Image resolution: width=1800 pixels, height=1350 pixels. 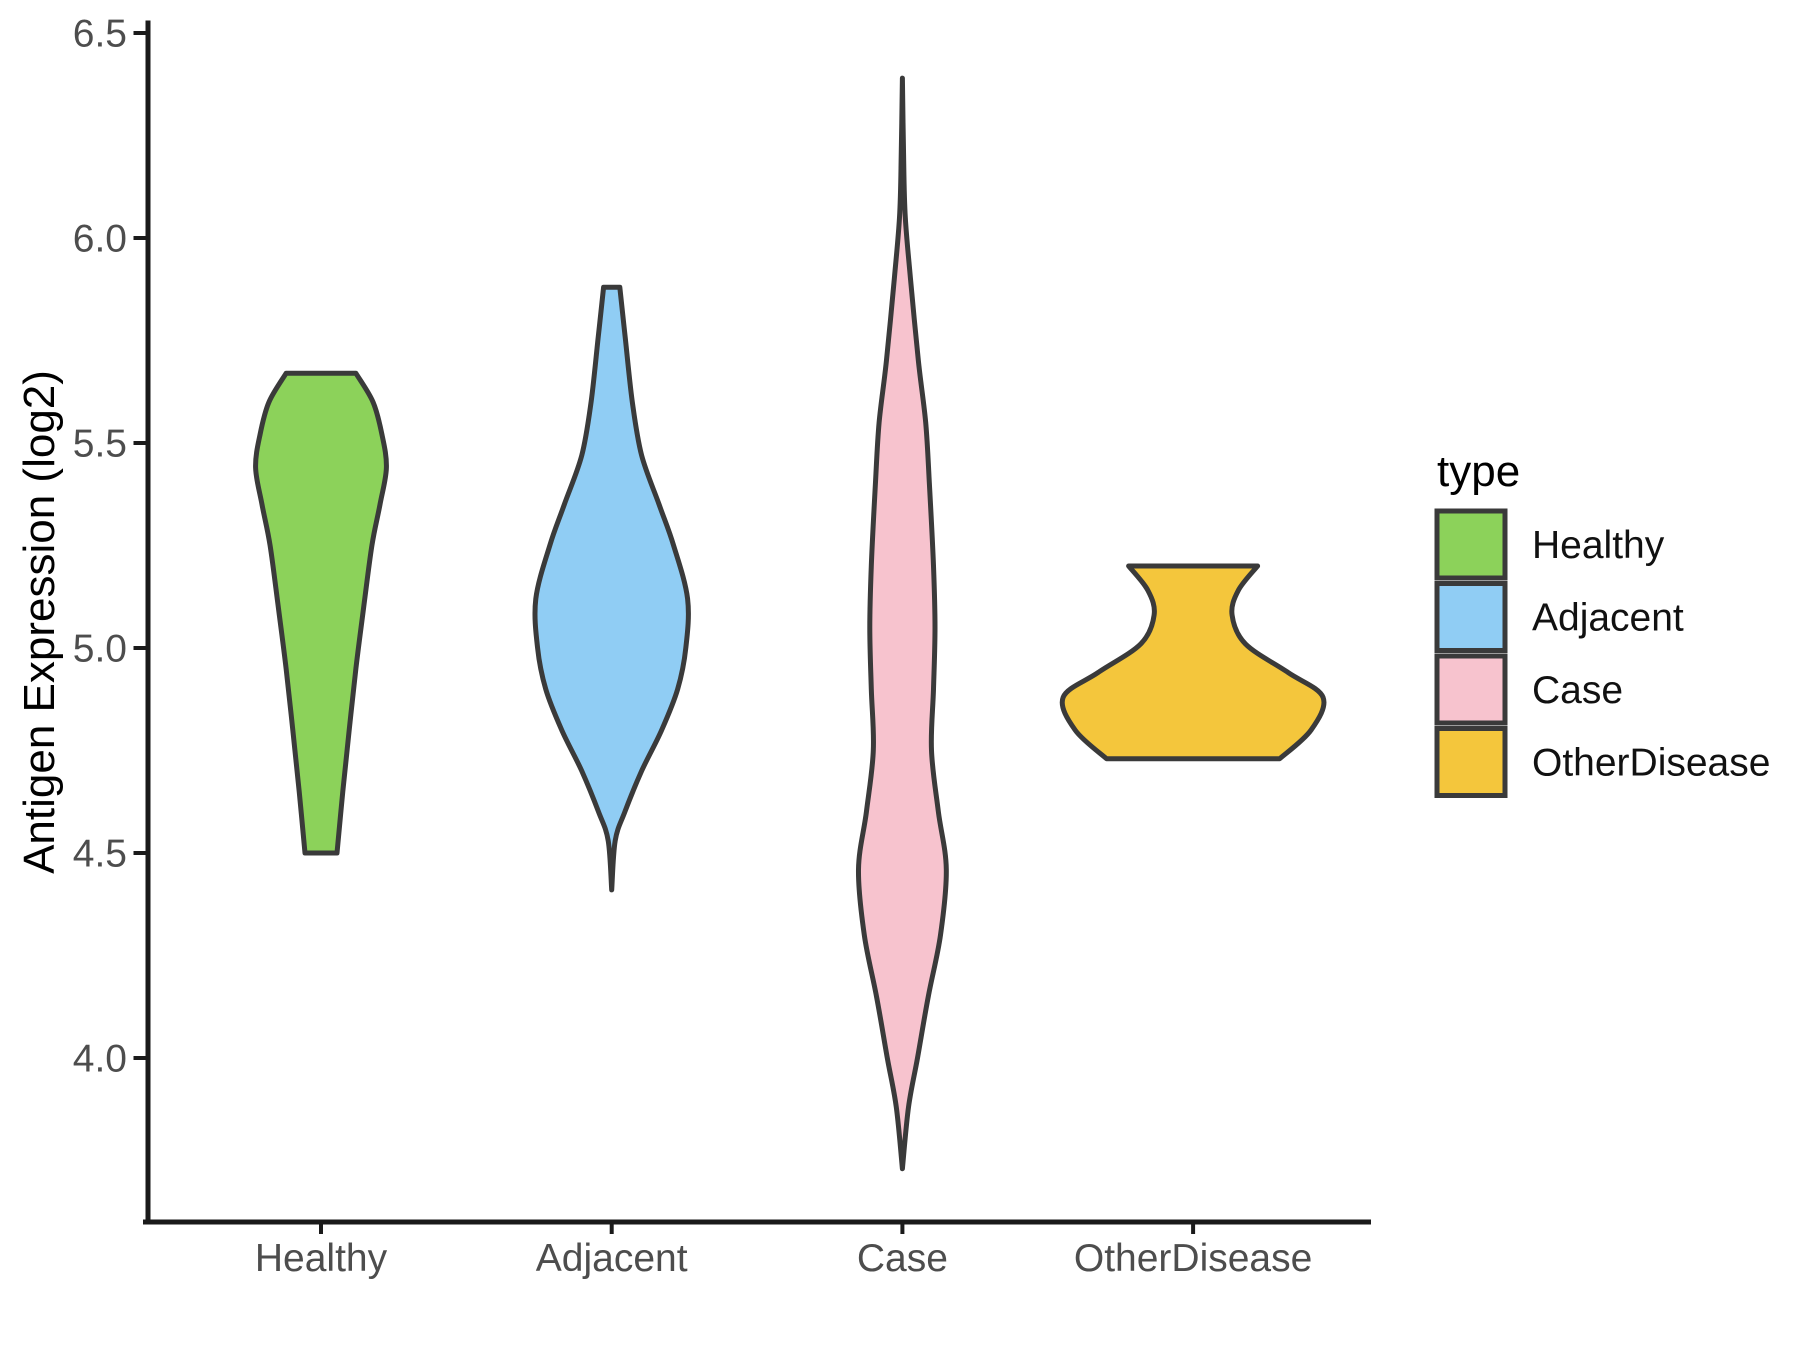 What do you see at coordinates (100, 444) in the screenshot?
I see `y-tick-label: 5.5` at bounding box center [100, 444].